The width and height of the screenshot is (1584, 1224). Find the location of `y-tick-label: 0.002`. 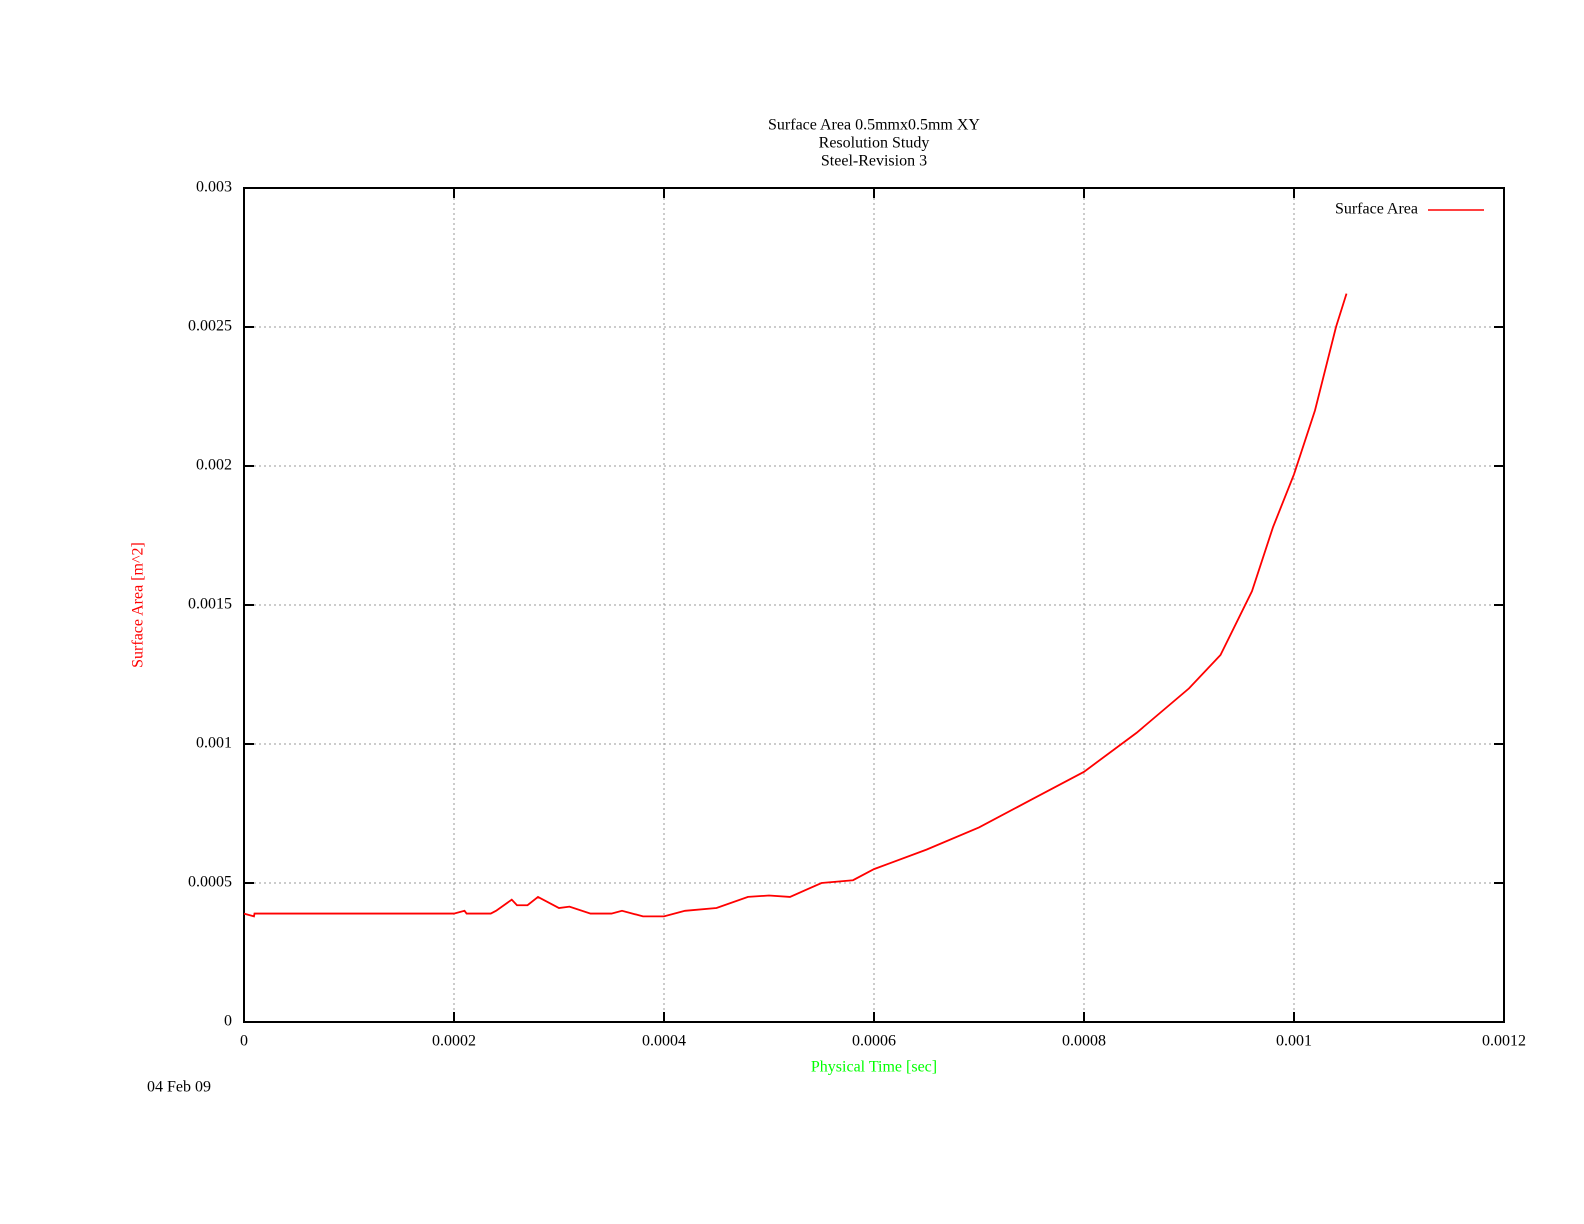

y-tick-label: 0.002 is located at coordinates (214, 465).